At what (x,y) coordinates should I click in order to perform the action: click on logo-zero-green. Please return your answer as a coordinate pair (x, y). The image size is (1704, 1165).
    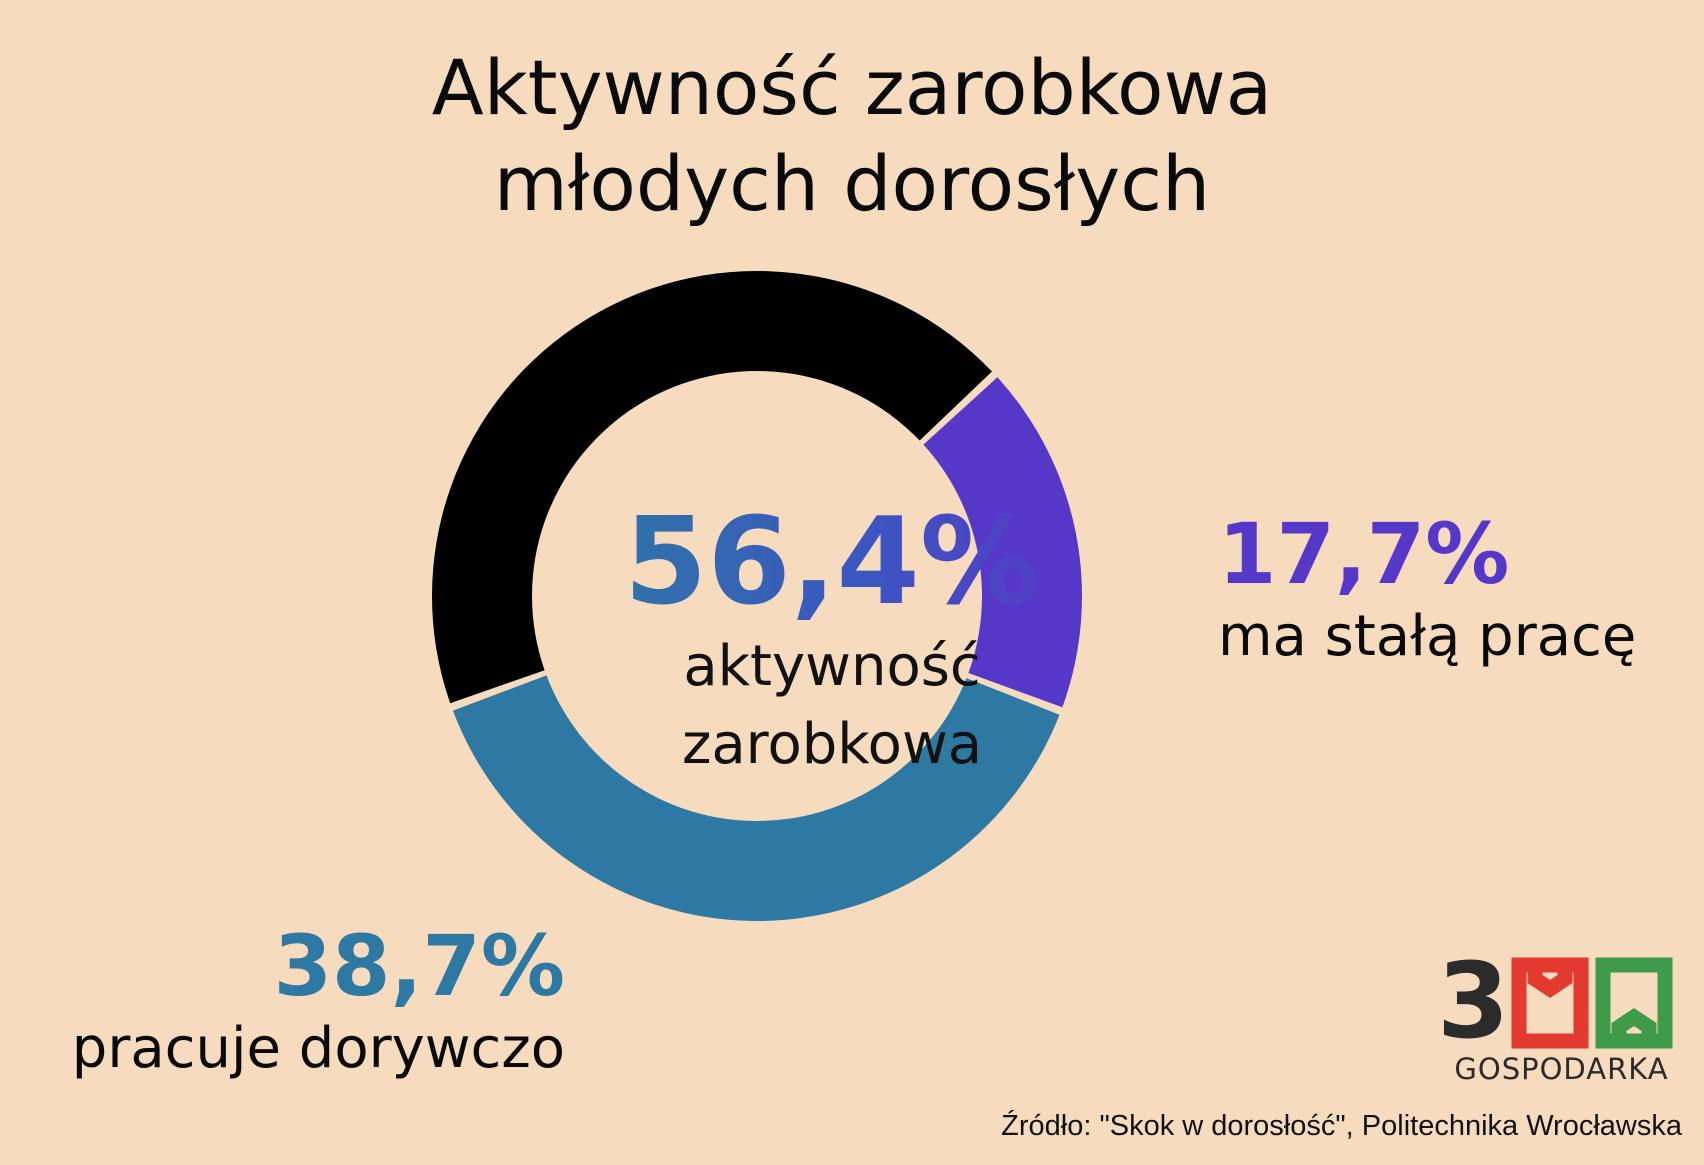
    Looking at the image, I should click on (1634, 1003).